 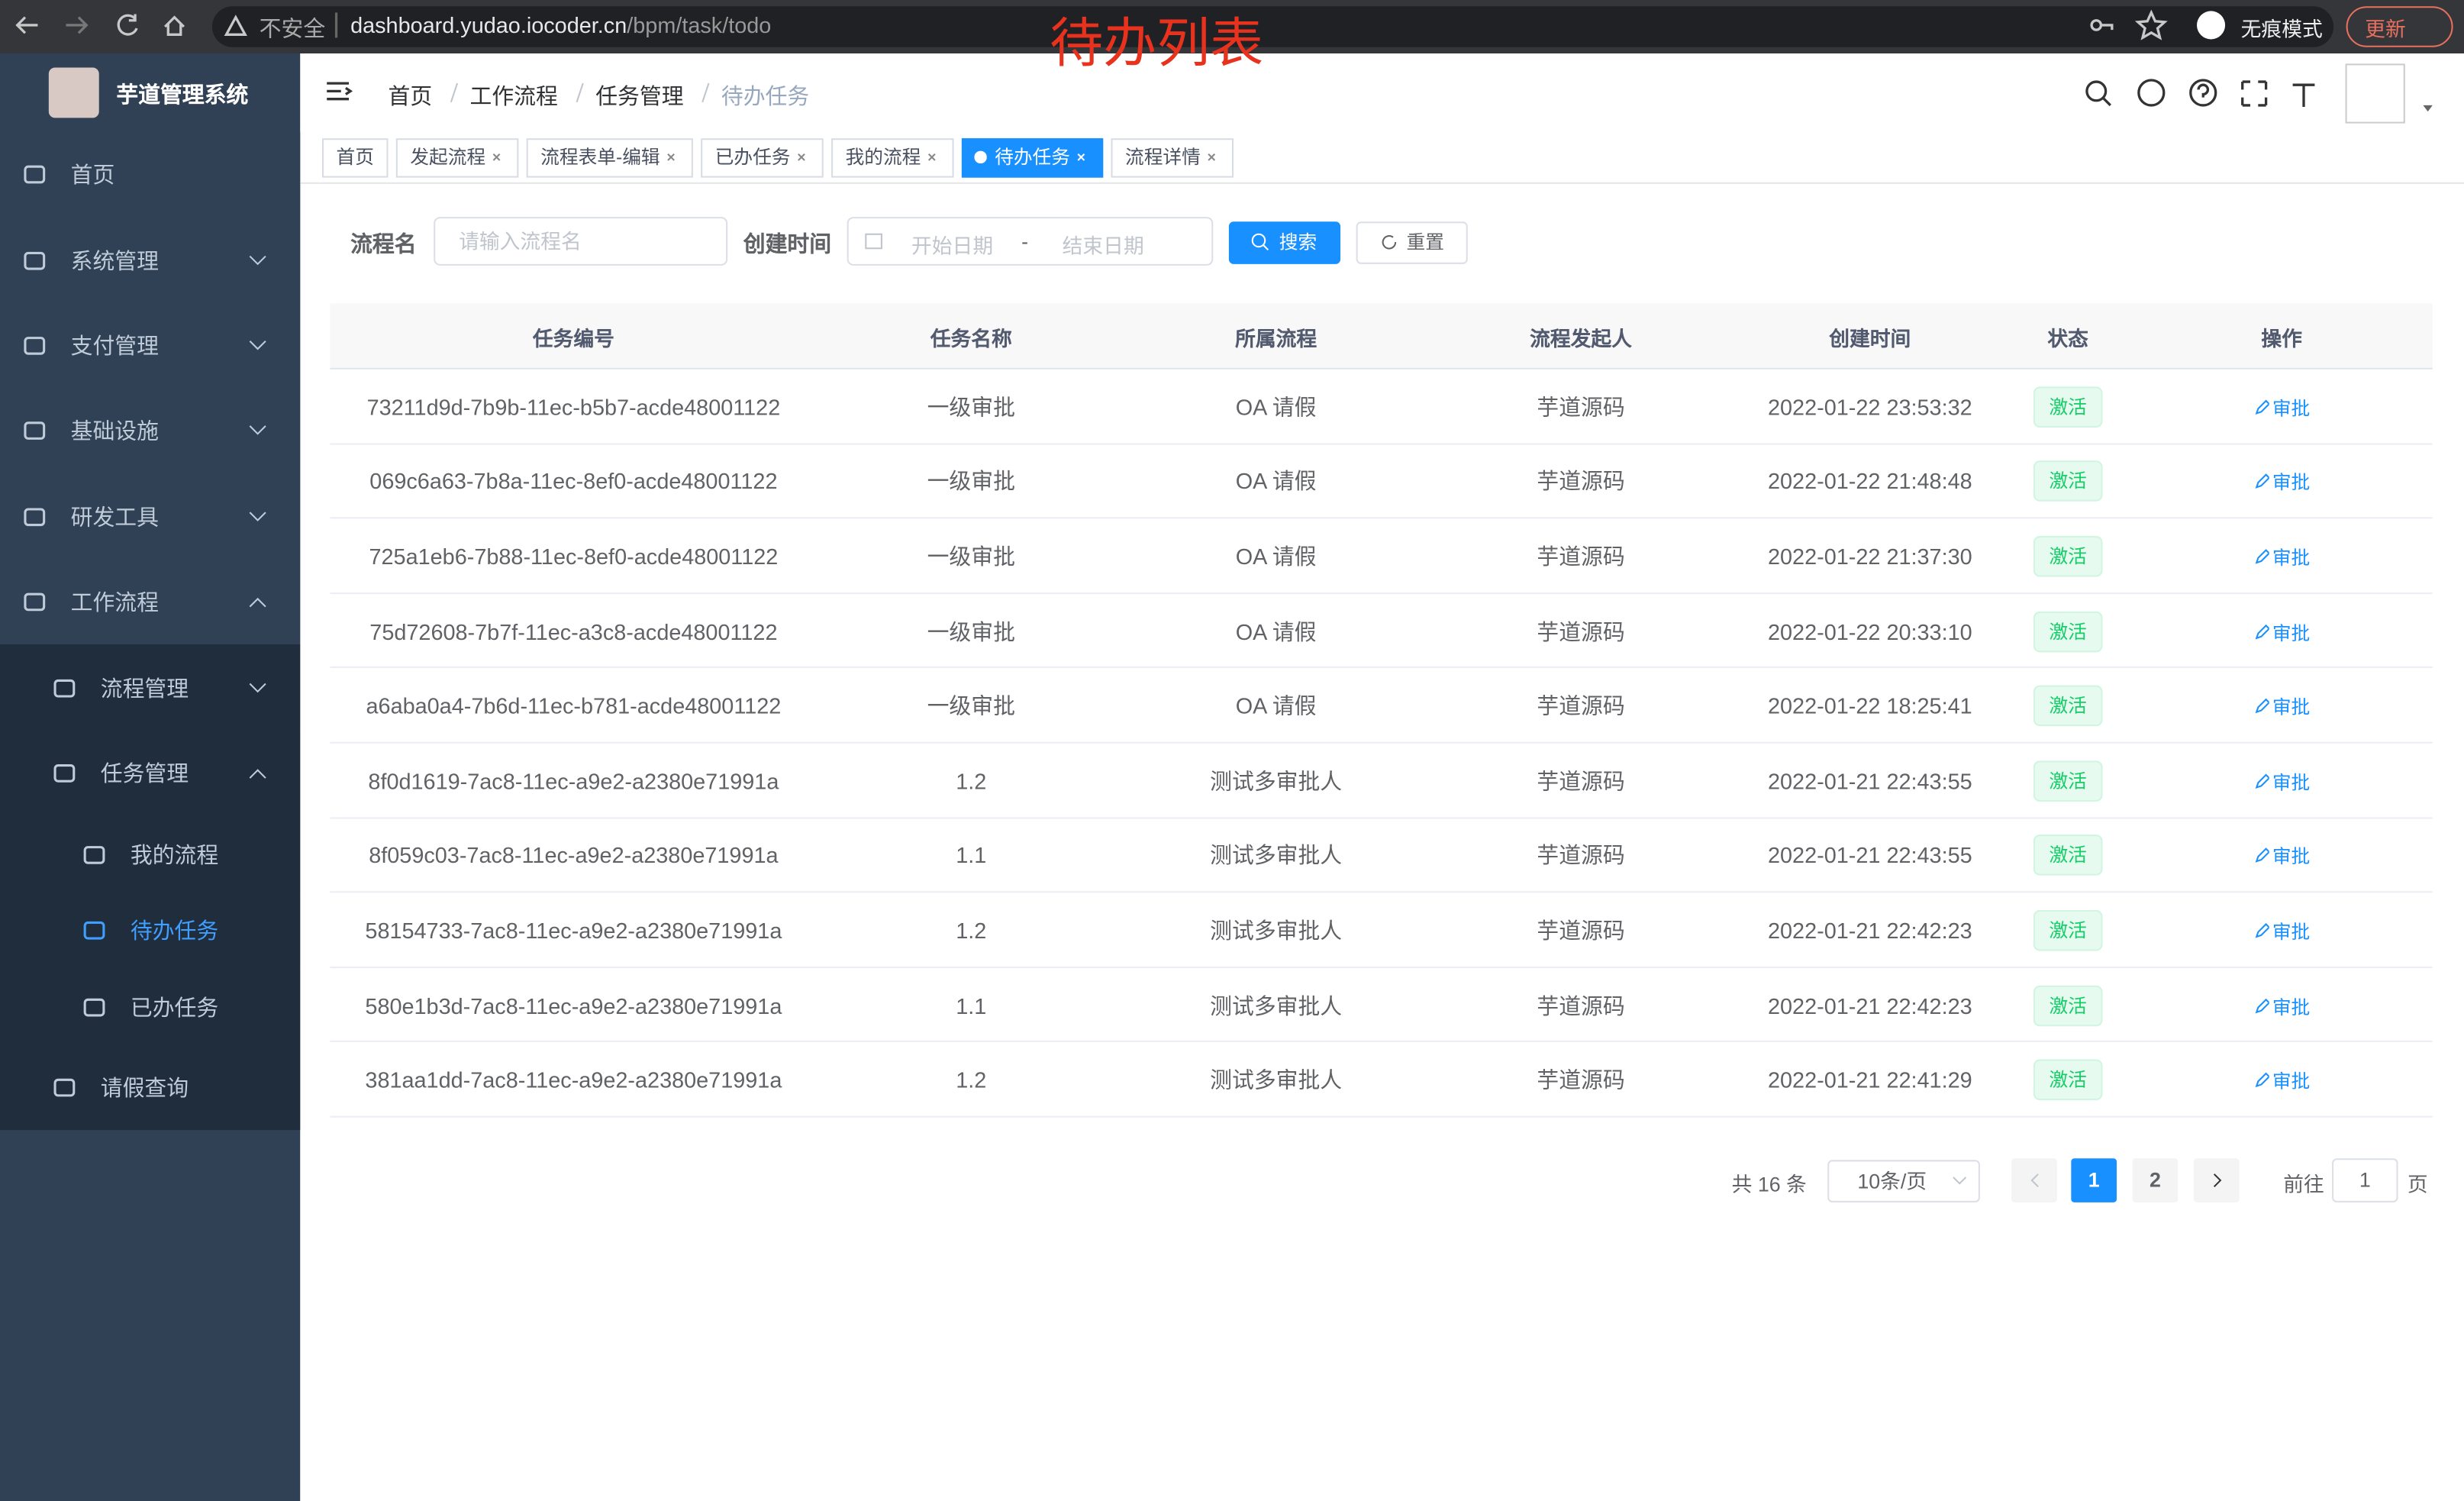 What do you see at coordinates (1285, 243) in the screenshot?
I see `search-button: 搜索` at bounding box center [1285, 243].